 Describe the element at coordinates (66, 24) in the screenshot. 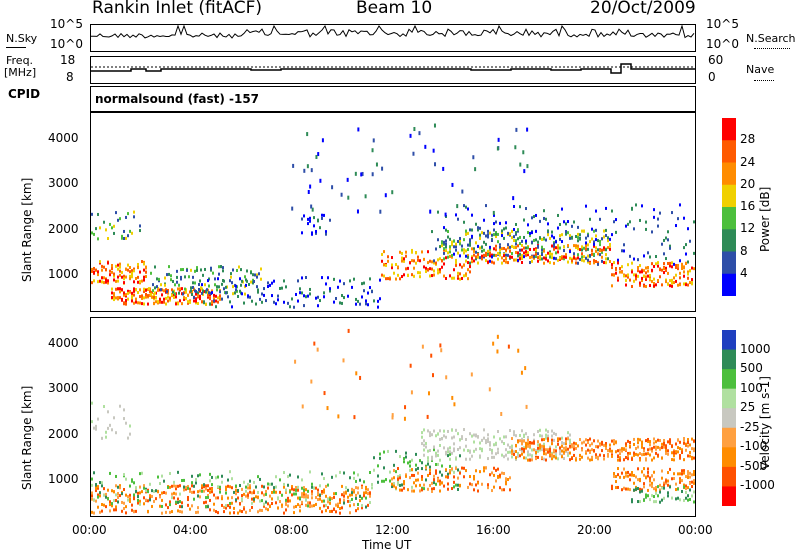

I see `nsky-tick-top: 10^5` at that location.